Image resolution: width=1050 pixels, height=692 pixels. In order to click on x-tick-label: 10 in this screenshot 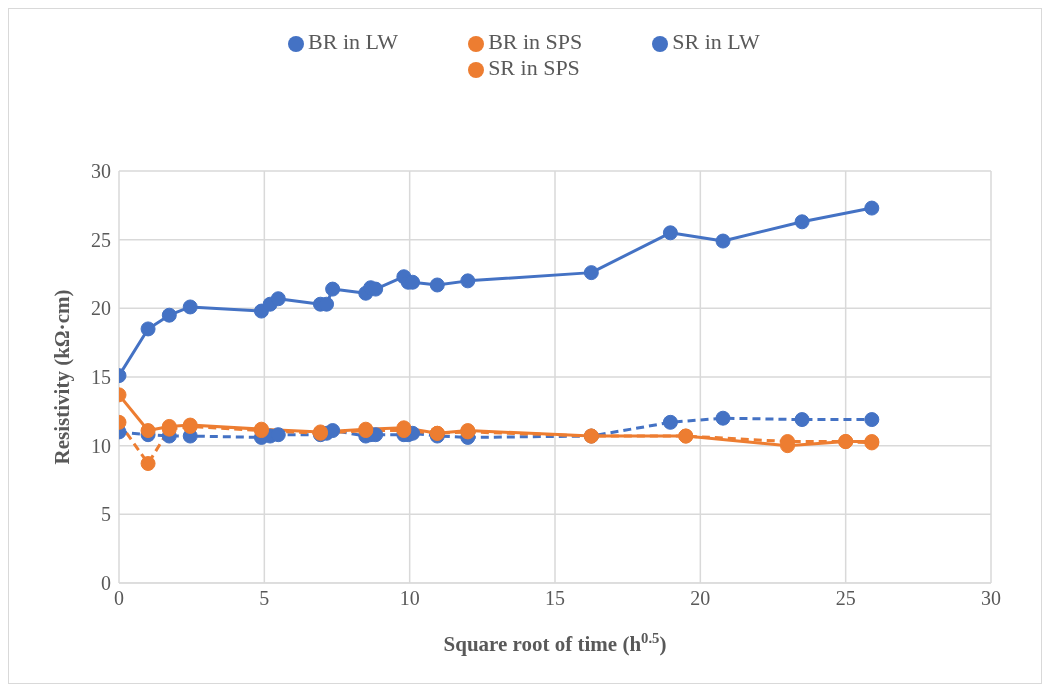, I will do `click(409, 598)`.